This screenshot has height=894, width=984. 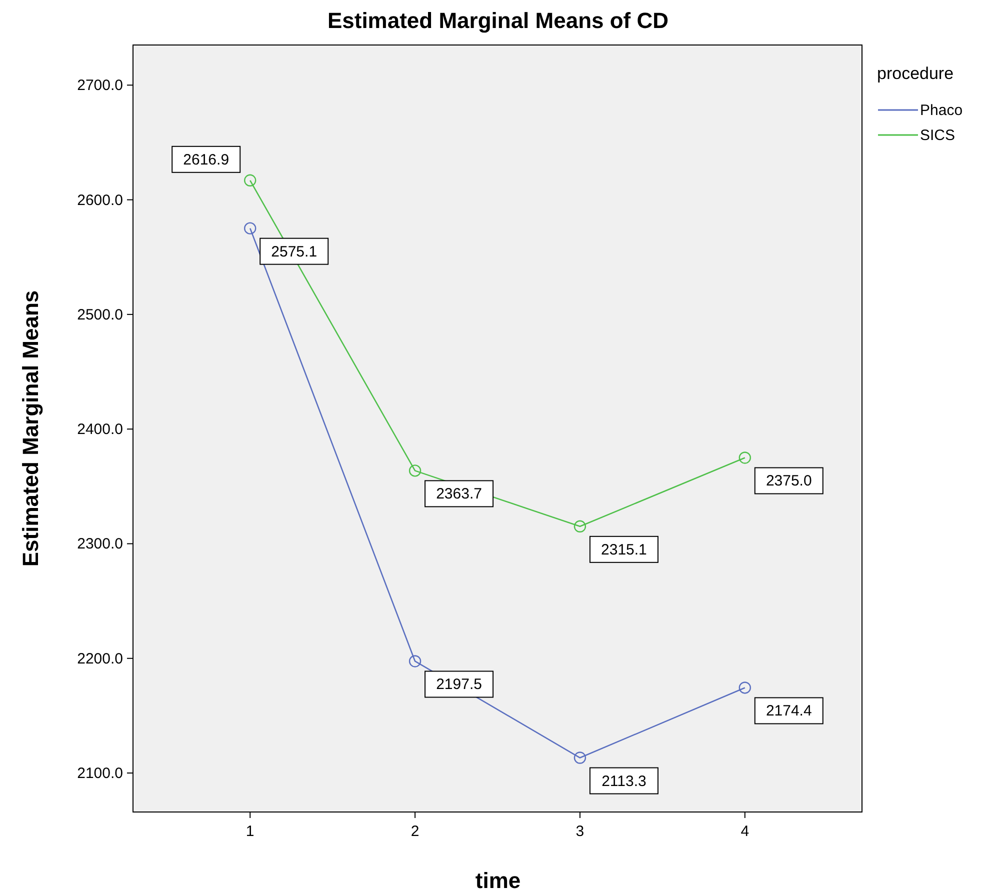 I want to click on legend-label: Phaco, so click(x=941, y=110).